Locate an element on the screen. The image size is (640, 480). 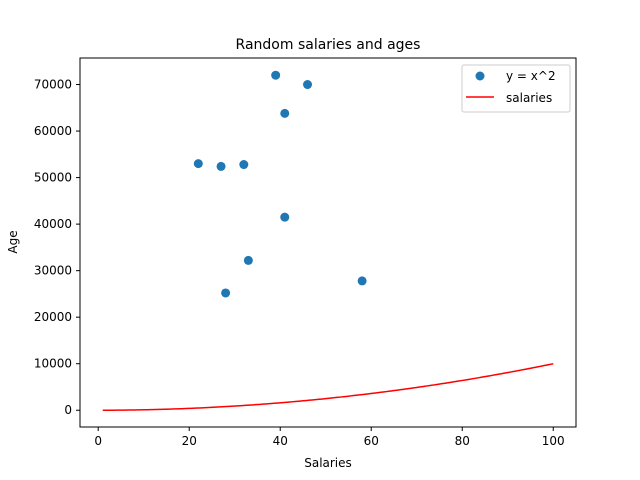
legend-box is located at coordinates (516, 88).